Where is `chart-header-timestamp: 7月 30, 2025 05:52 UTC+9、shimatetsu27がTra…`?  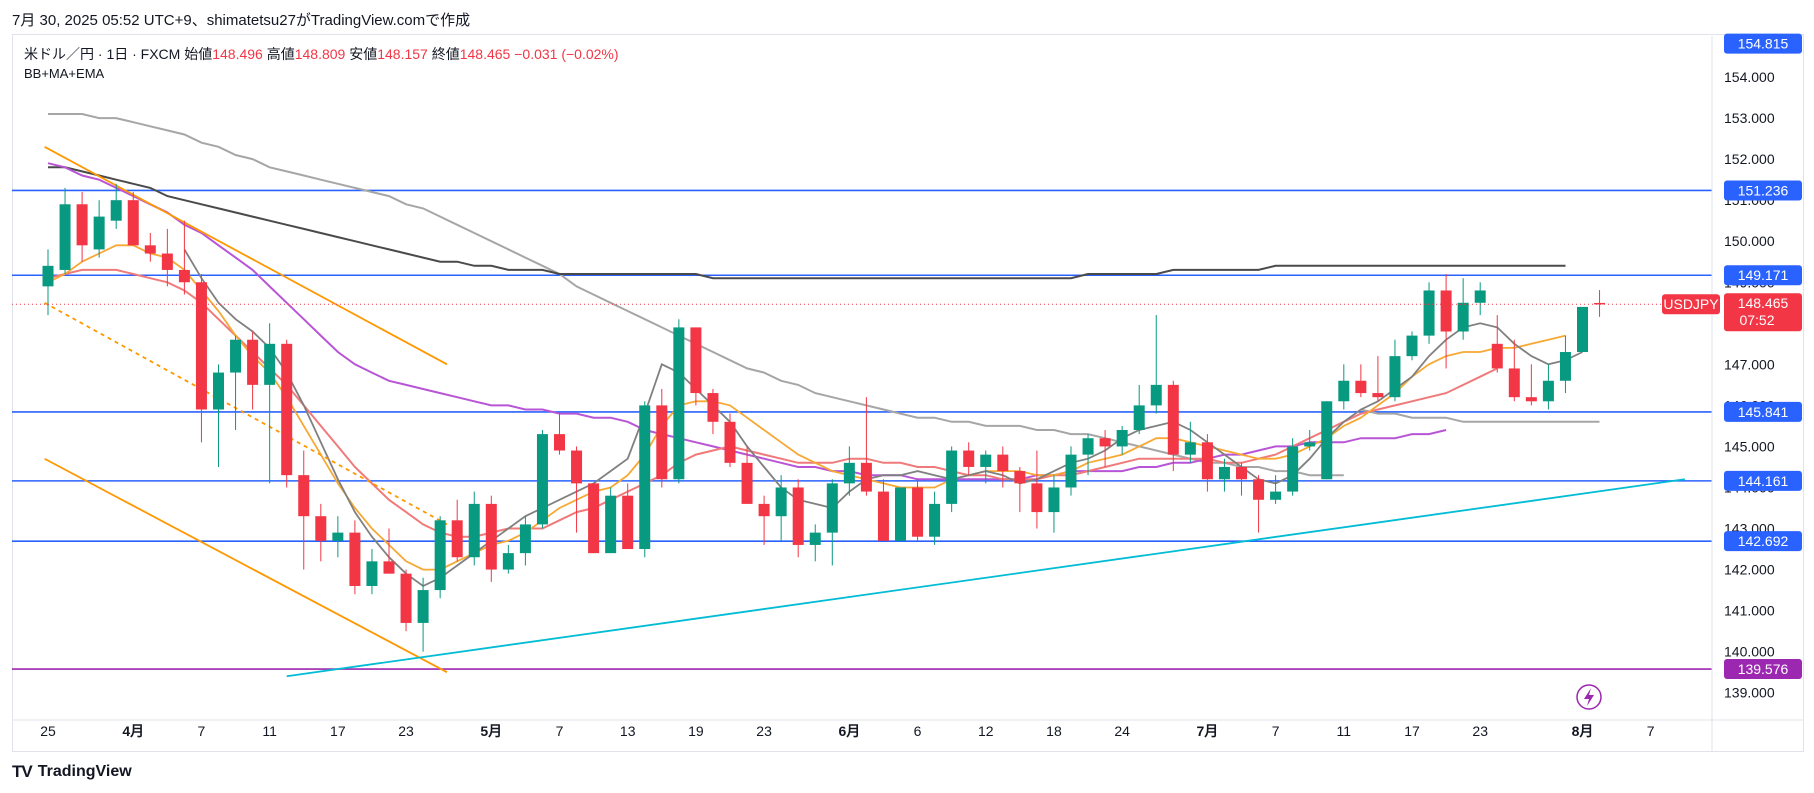 chart-header-timestamp: 7月 30, 2025 05:52 UTC+9、shimatetsu27がTra… is located at coordinates (241, 20).